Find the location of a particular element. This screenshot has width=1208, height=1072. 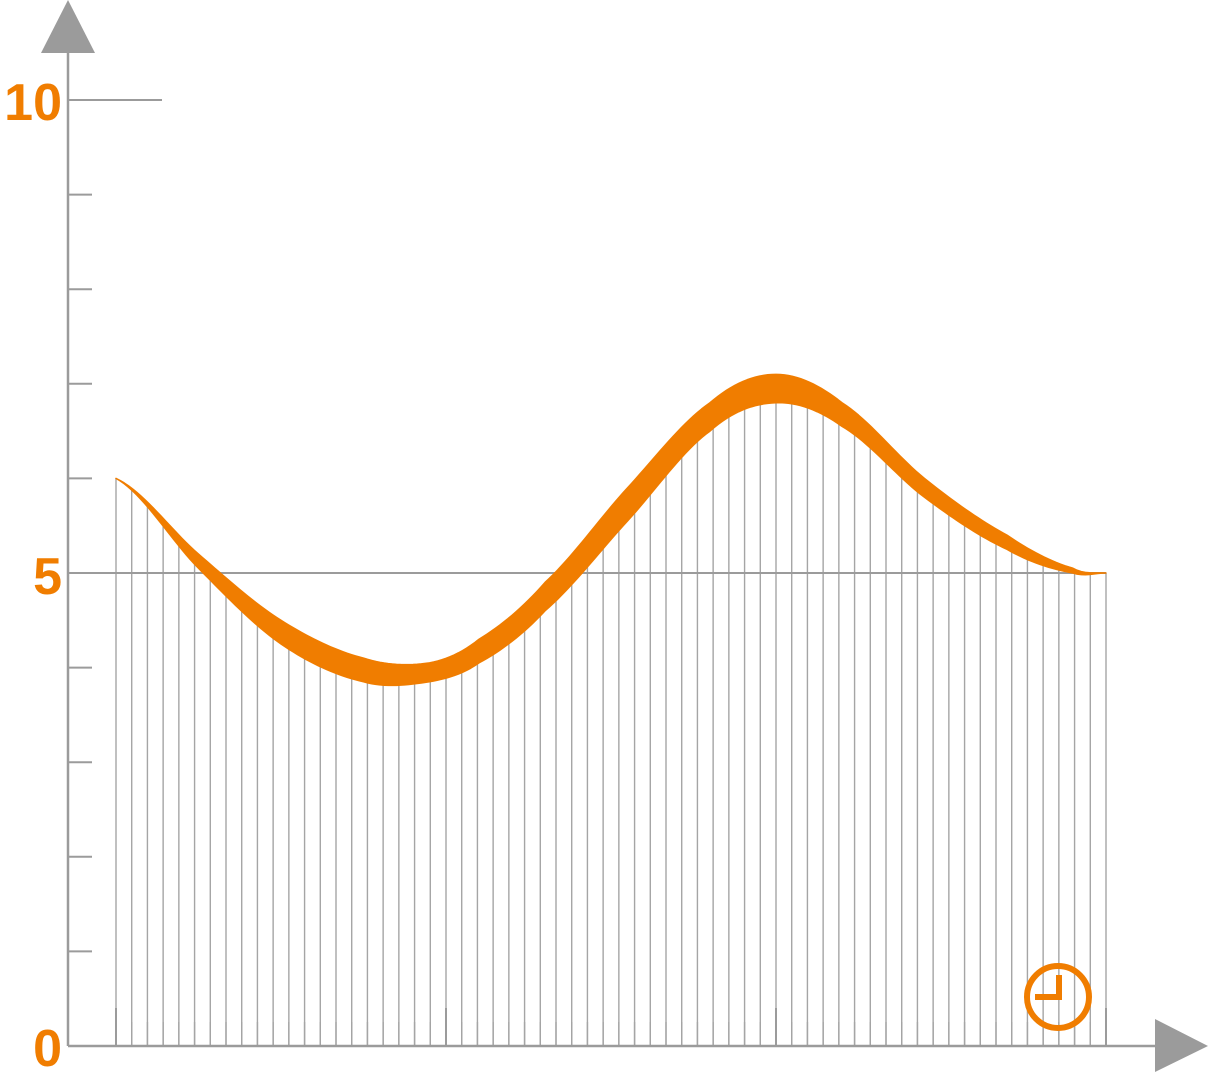

y-tick-labels: 0 5 10 is located at coordinates (33, 573).